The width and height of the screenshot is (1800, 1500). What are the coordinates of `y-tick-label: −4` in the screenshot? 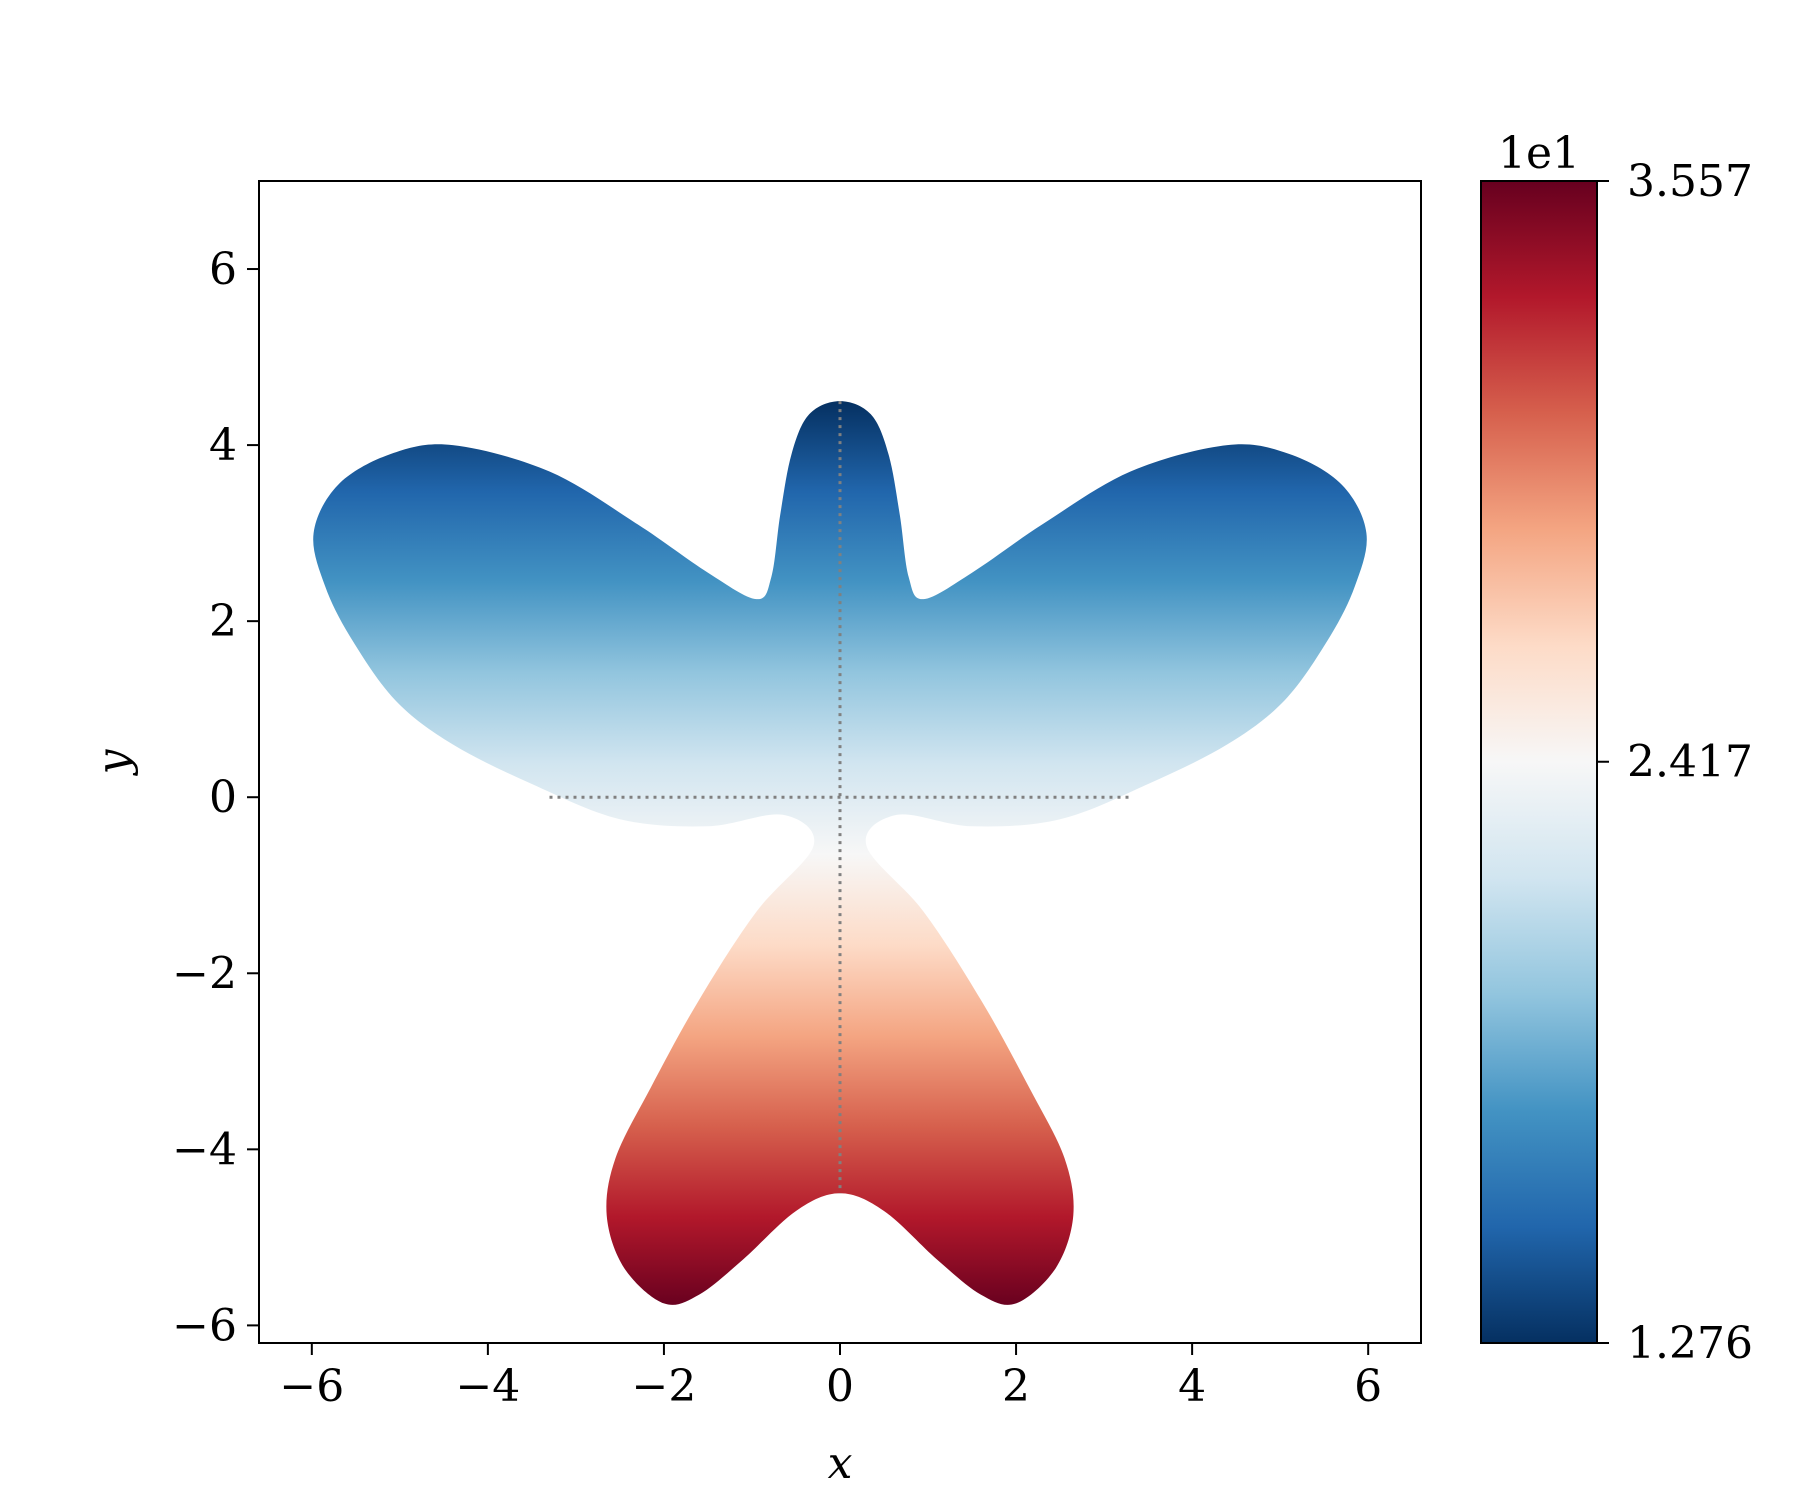 It's located at (204, 1149).